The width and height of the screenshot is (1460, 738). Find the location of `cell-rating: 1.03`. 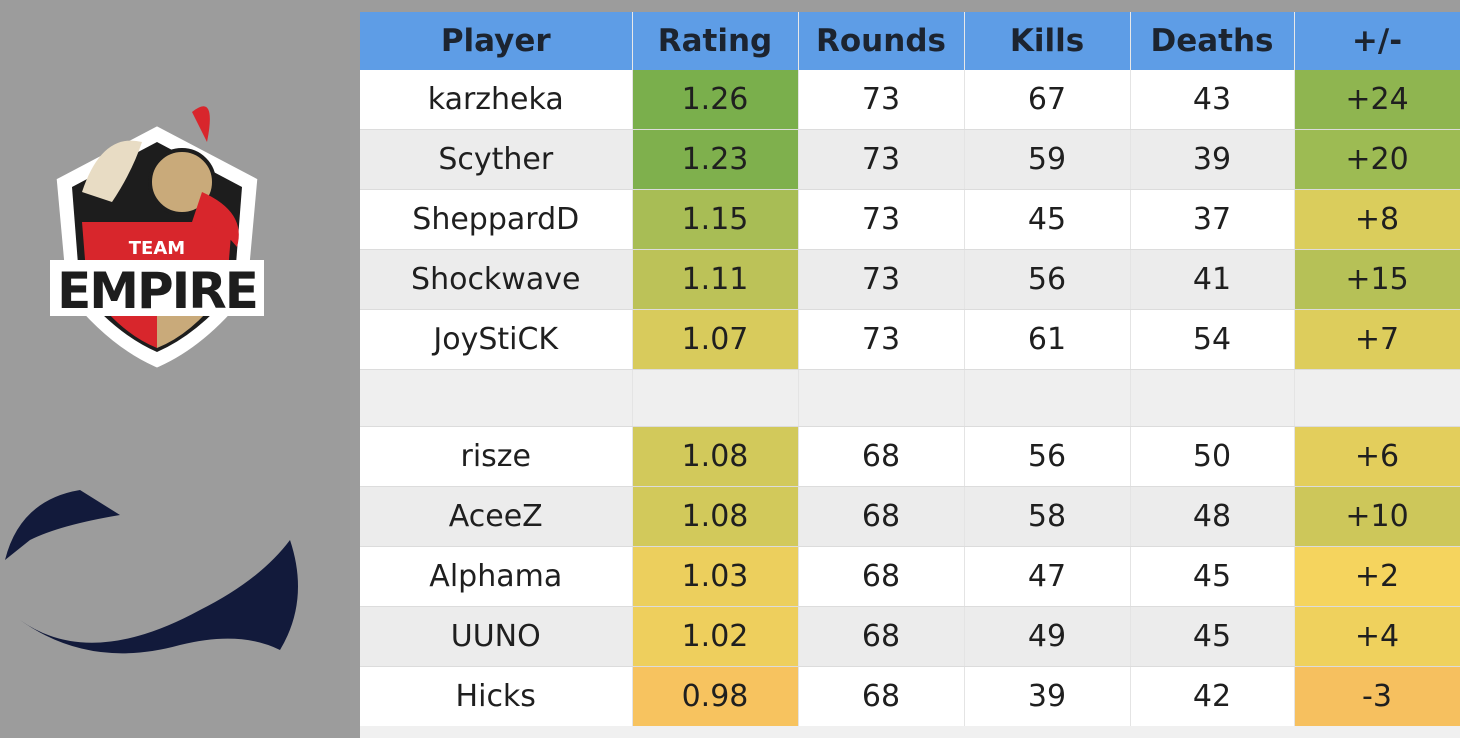

cell-rating: 1.03 is located at coordinates (715, 576).